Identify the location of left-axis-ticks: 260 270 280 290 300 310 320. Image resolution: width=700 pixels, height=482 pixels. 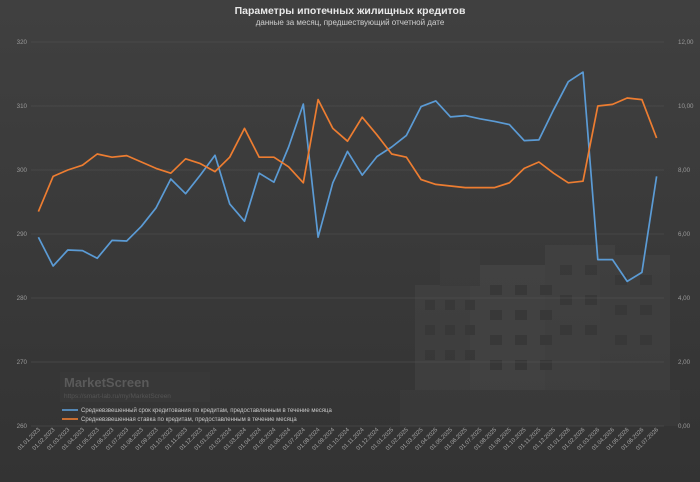
(22, 234).